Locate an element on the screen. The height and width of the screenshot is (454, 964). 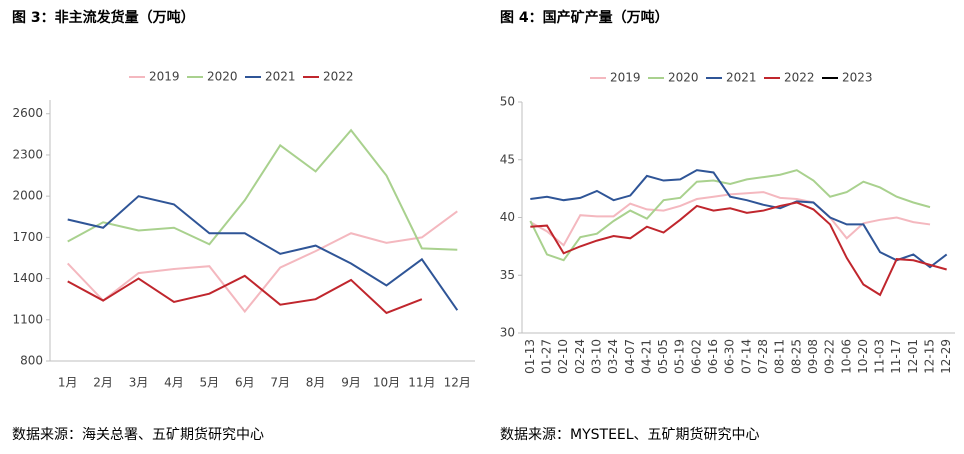
x-tick-label: 12-15 is located at coordinates (930, 356).